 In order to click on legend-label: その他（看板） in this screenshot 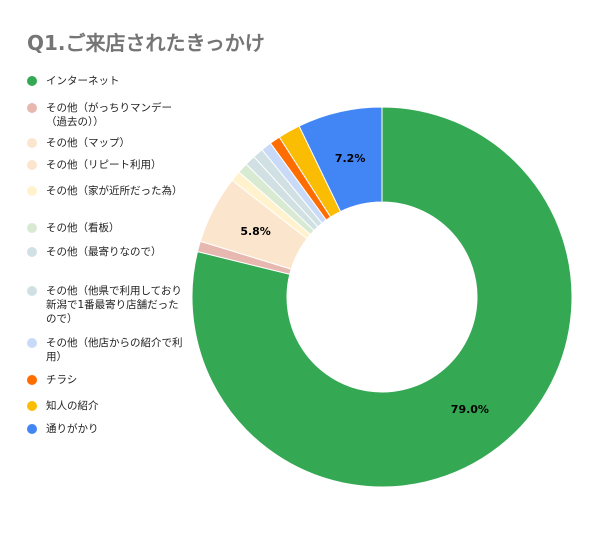, I will do `click(83, 228)`.